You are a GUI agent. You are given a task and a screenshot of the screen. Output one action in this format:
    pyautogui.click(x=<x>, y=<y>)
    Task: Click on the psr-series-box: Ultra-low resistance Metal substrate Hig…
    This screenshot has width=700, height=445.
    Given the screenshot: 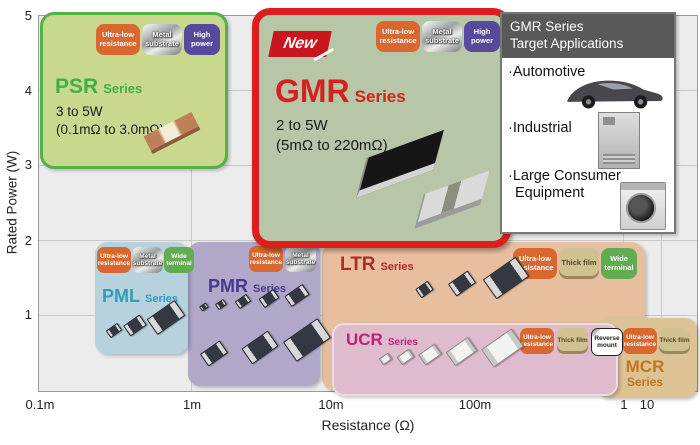 What is the action you would take?
    pyautogui.click(x=134, y=90)
    